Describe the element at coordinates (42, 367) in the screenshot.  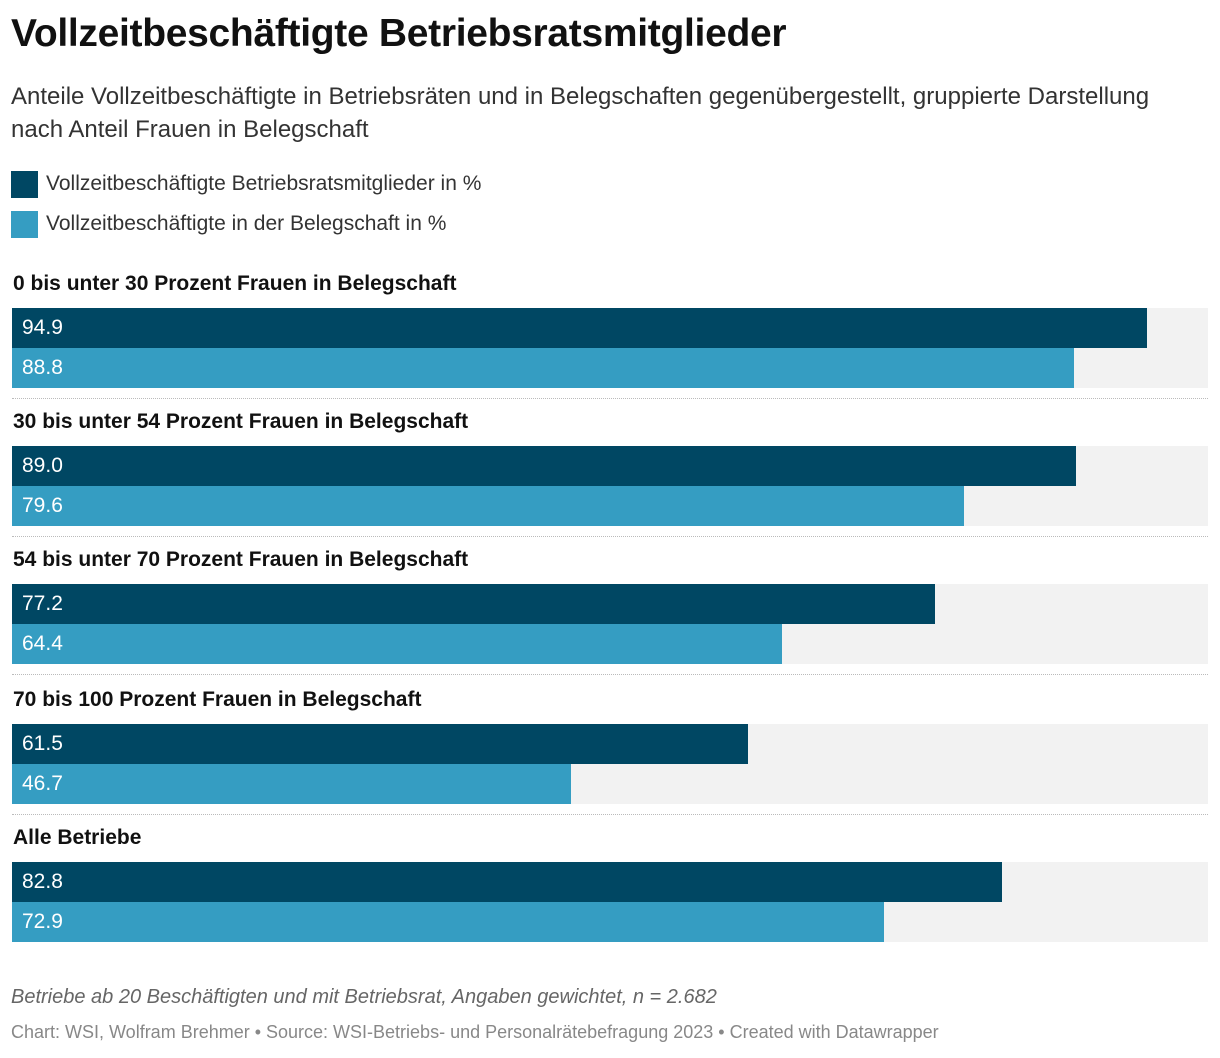
I see `bar-value-label: 88.8` at that location.